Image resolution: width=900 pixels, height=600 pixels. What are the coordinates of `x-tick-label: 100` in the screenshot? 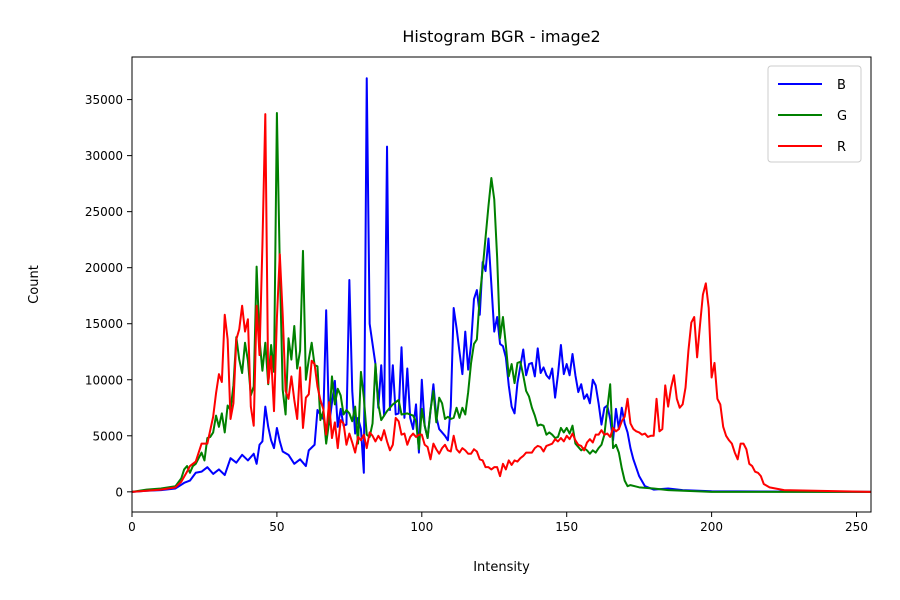 It's located at (421, 527).